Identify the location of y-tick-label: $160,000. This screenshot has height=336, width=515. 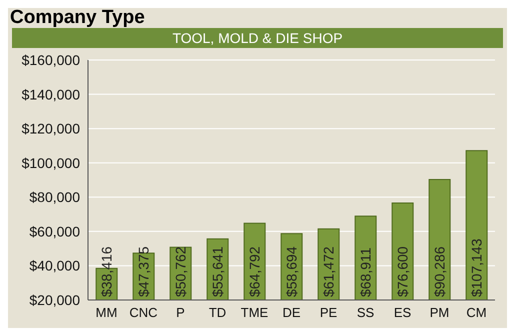
(51, 60).